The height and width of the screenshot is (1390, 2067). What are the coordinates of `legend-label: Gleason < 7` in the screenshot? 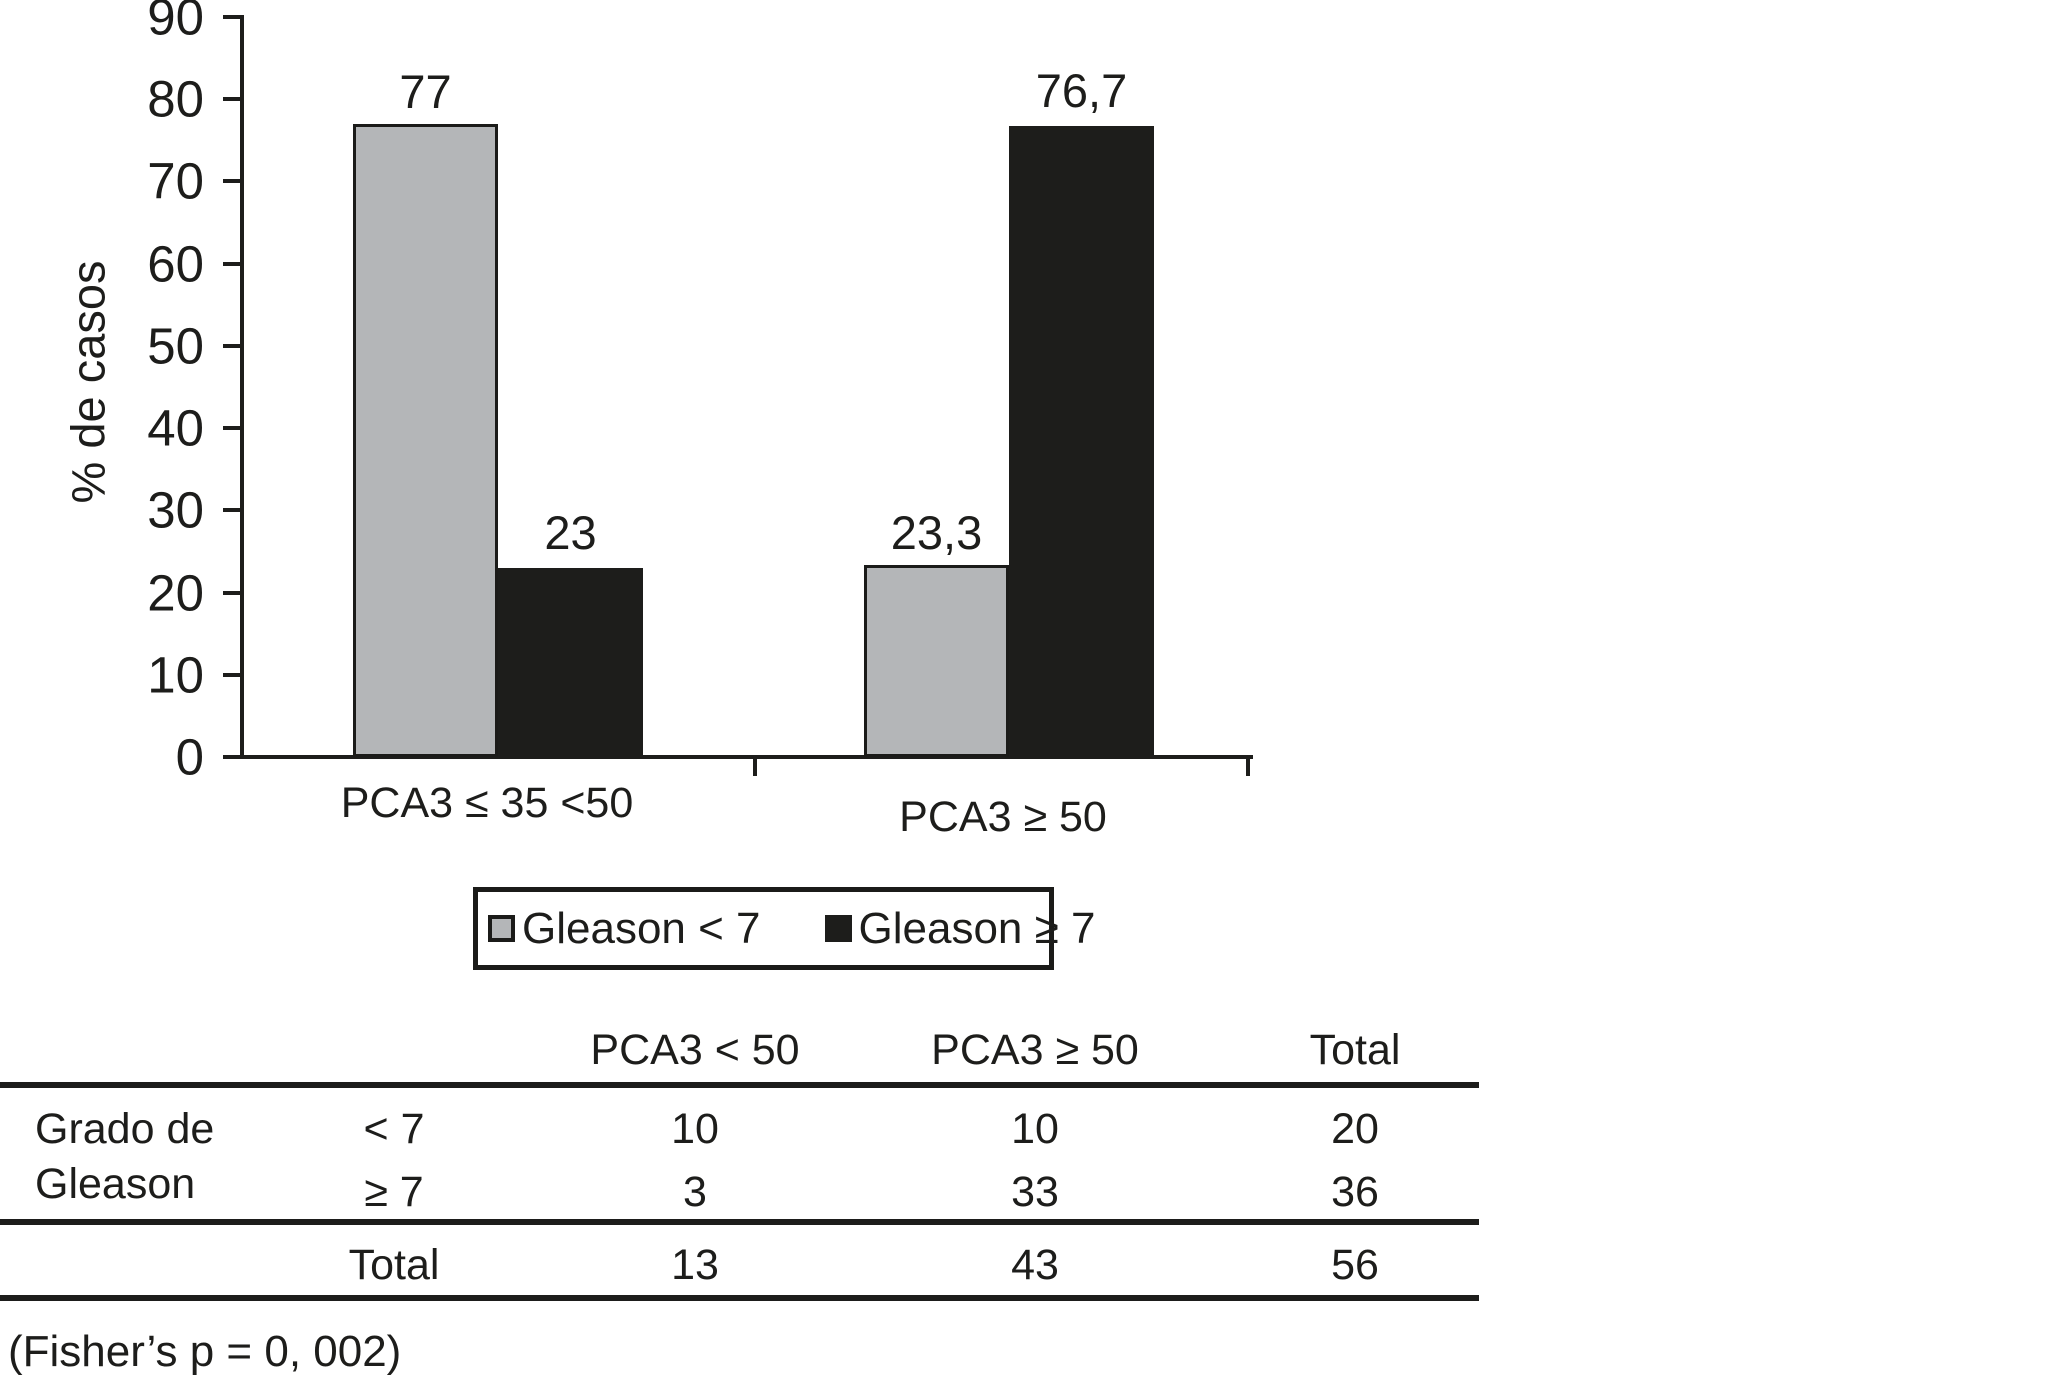 It's located at (641, 928).